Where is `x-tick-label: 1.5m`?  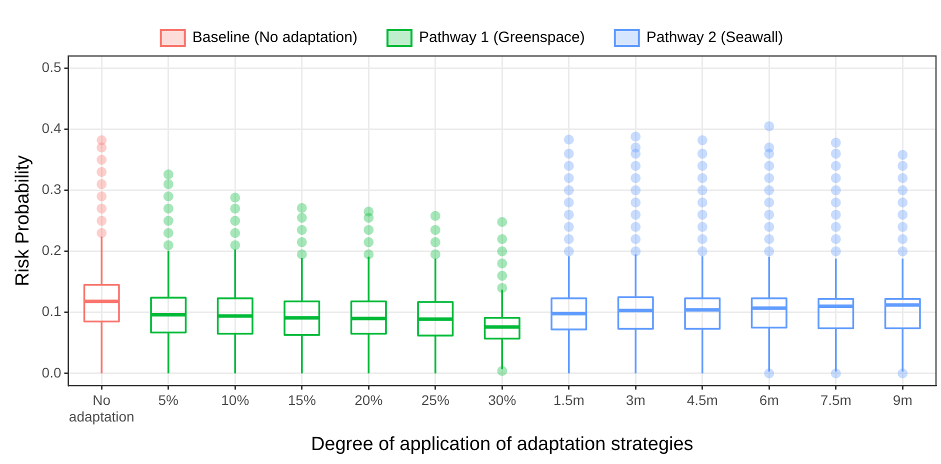
x-tick-label: 1.5m is located at coordinates (568, 400).